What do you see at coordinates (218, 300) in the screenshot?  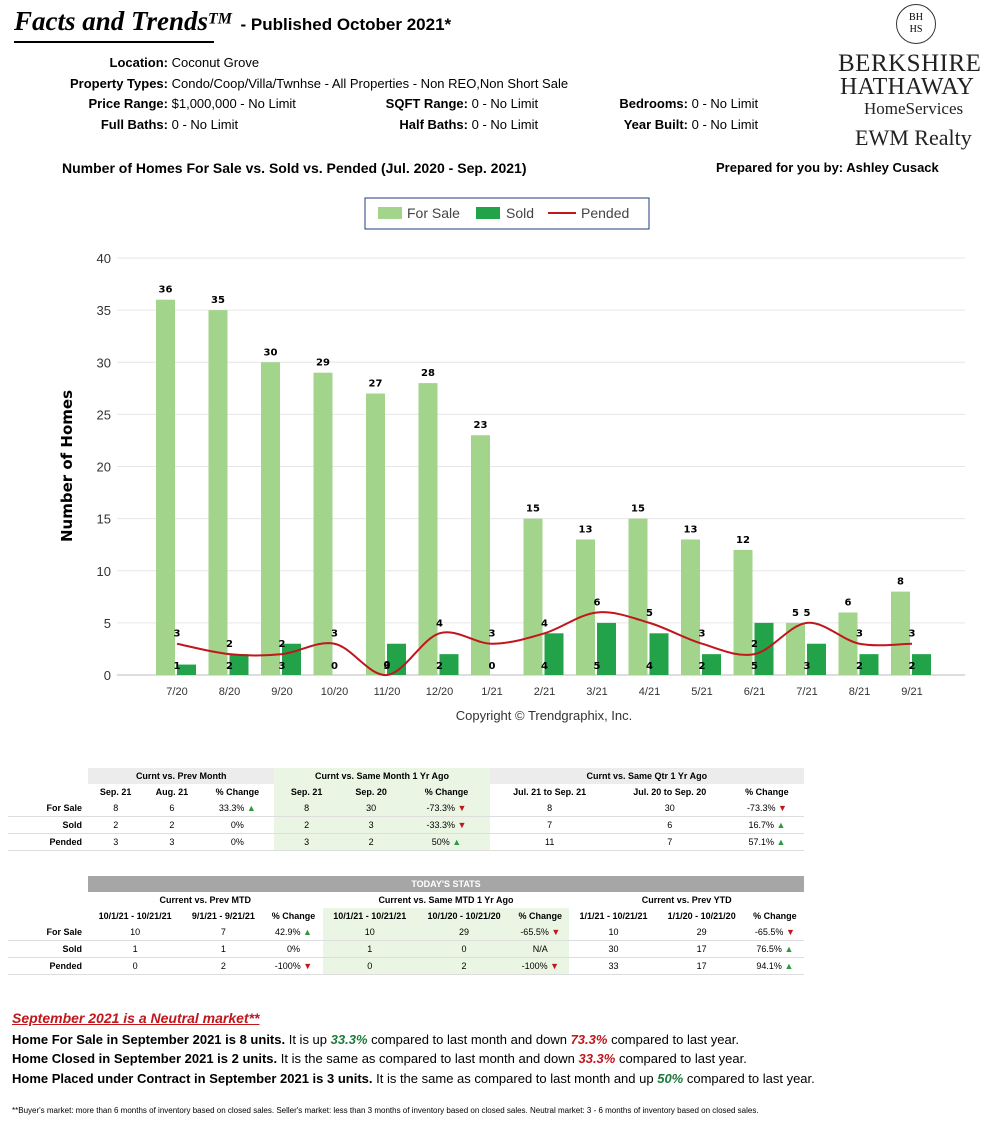 I see `bar-for-sale-label: 35` at bounding box center [218, 300].